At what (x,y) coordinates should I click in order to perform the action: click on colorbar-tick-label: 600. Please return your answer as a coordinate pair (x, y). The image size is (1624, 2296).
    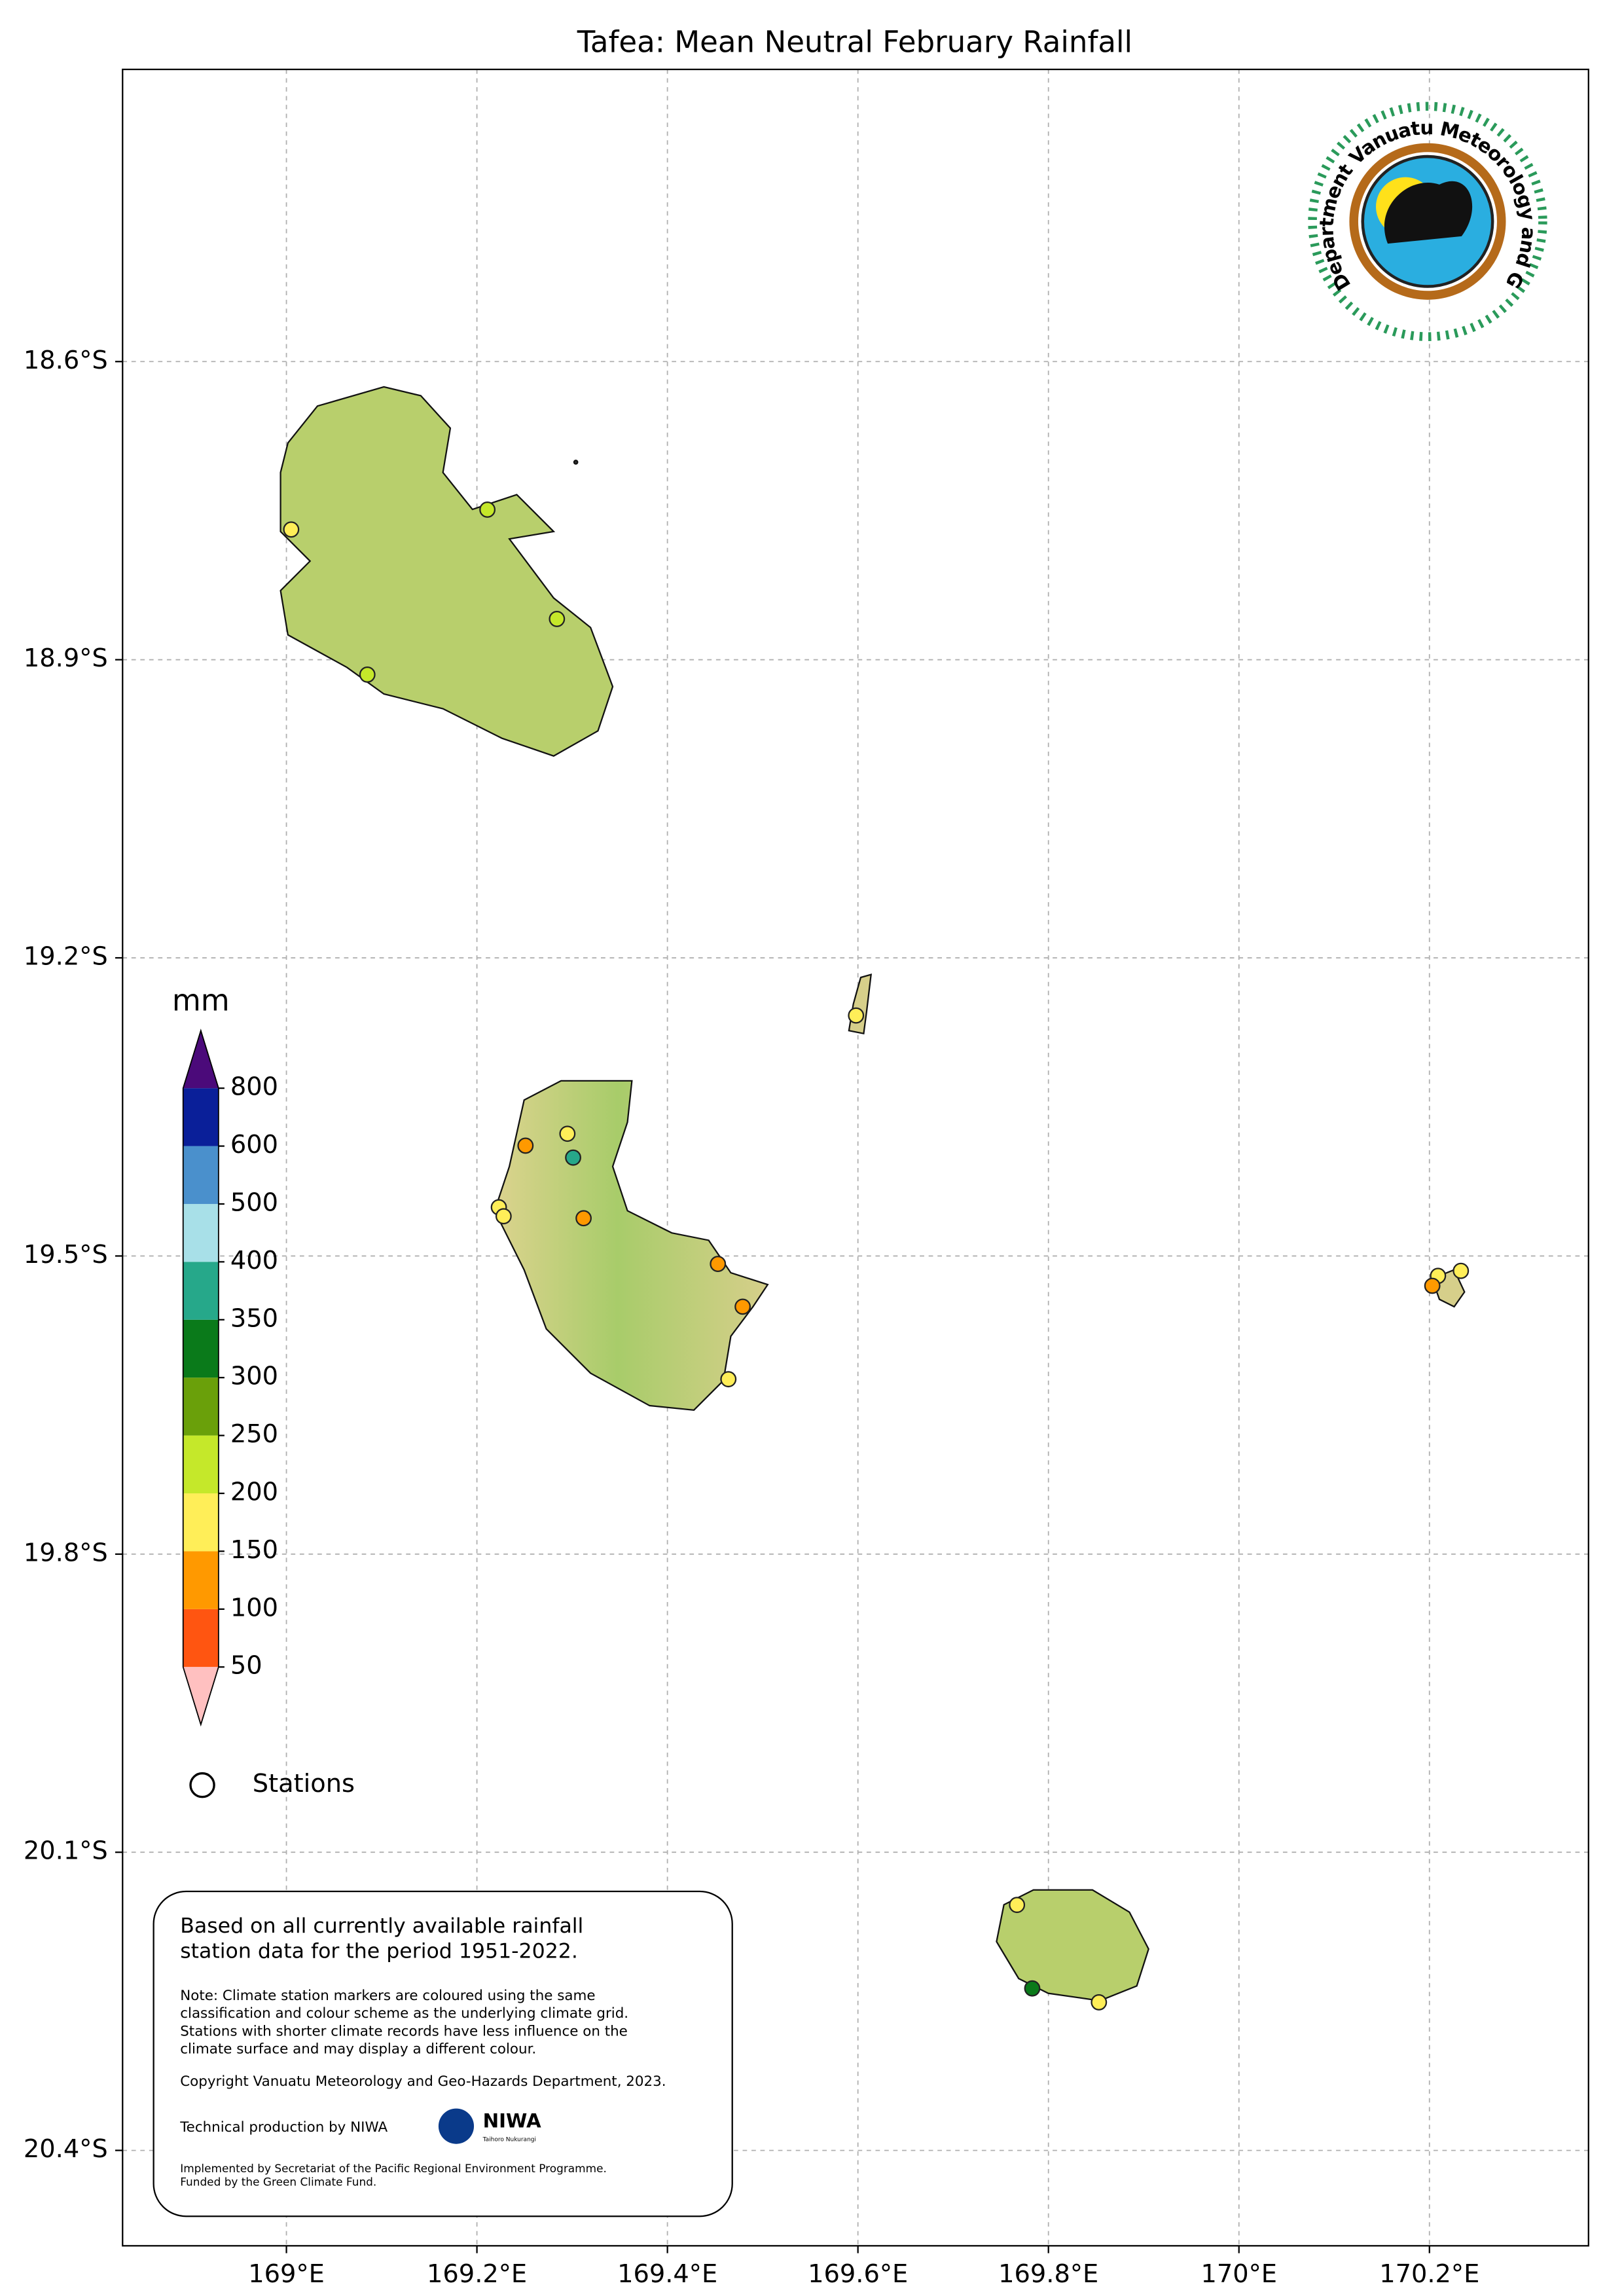
    Looking at the image, I should click on (254, 1144).